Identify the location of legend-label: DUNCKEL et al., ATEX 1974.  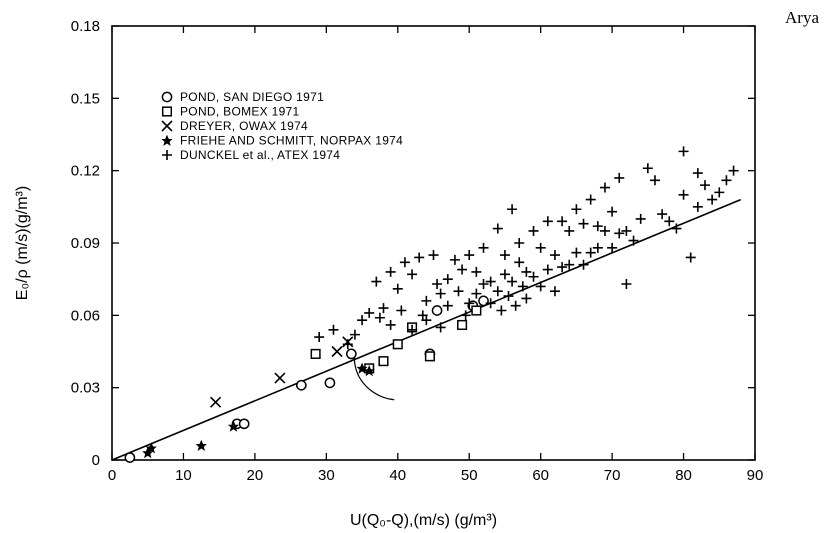
(260, 155).